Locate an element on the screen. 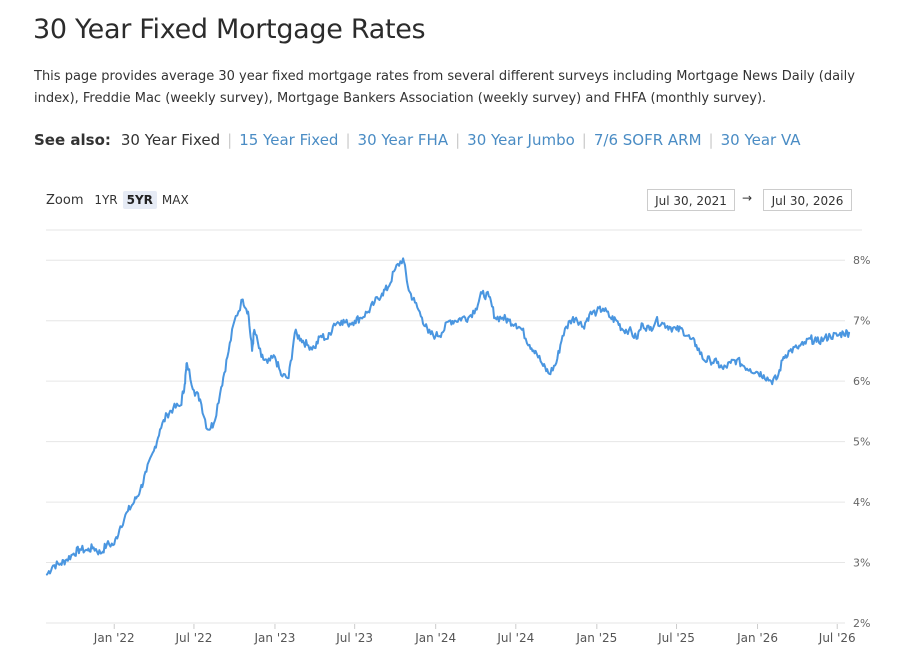 The height and width of the screenshot is (671, 900). see-also-30-year-va-link: 30 Year VA is located at coordinates (760, 140).